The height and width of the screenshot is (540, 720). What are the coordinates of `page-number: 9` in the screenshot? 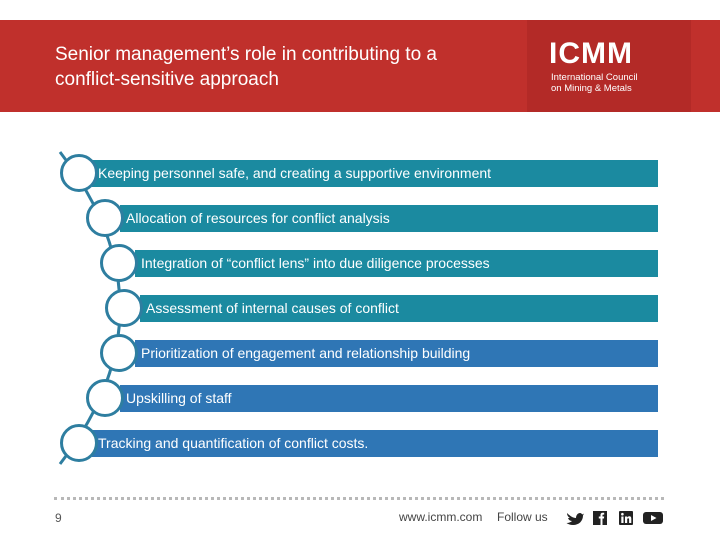 It's located at (58, 518).